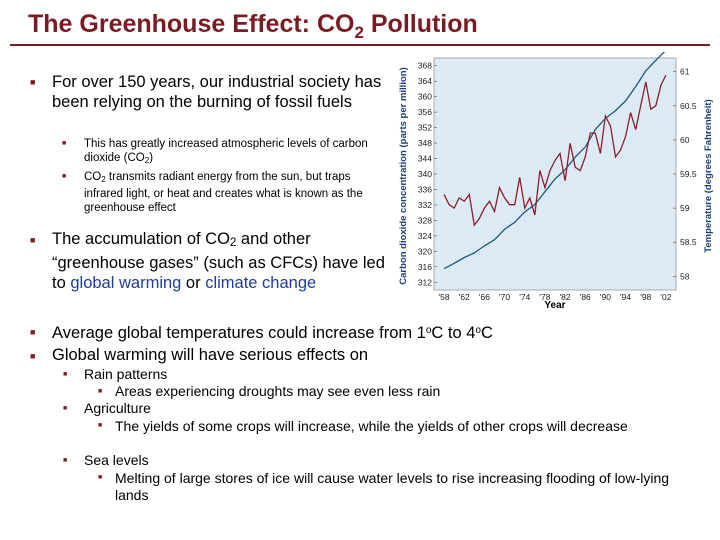  I want to click on left-tick-label: 328, so click(425, 220).